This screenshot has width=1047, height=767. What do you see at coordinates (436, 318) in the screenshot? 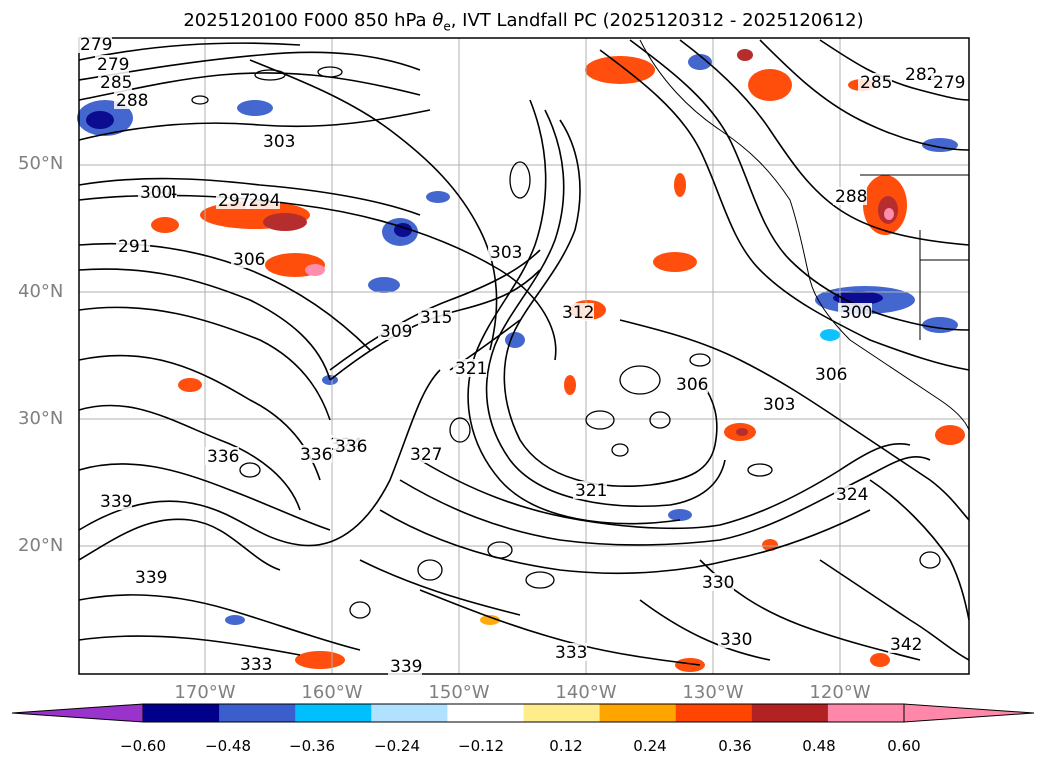
I see `contour-label: 315` at bounding box center [436, 318].